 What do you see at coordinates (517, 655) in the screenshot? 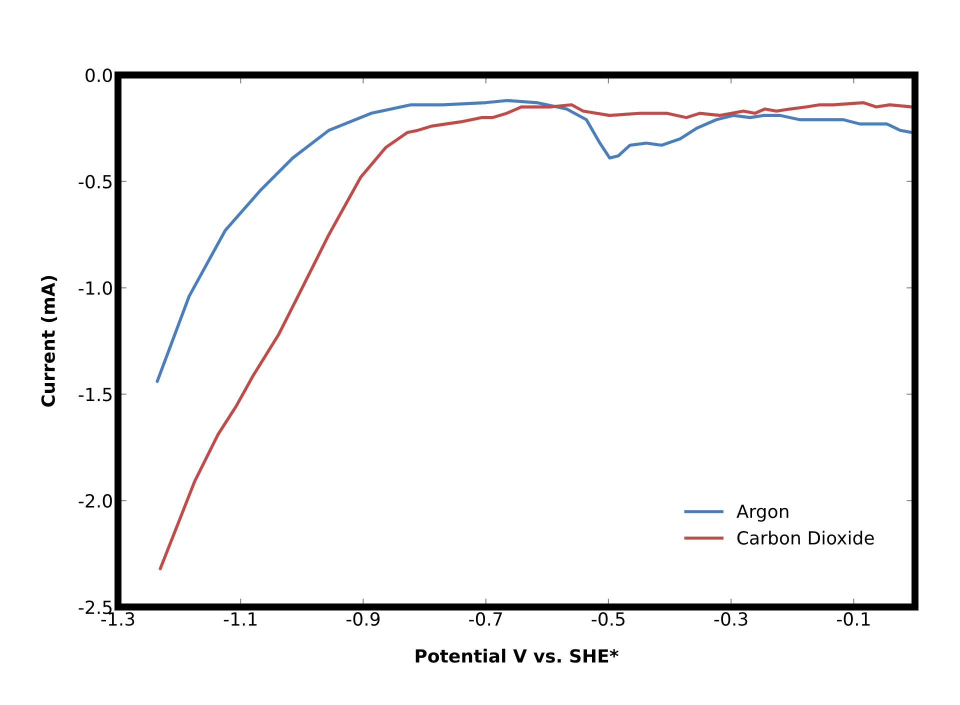
I see `x-axis-title: Potential V vs. SHE*` at bounding box center [517, 655].